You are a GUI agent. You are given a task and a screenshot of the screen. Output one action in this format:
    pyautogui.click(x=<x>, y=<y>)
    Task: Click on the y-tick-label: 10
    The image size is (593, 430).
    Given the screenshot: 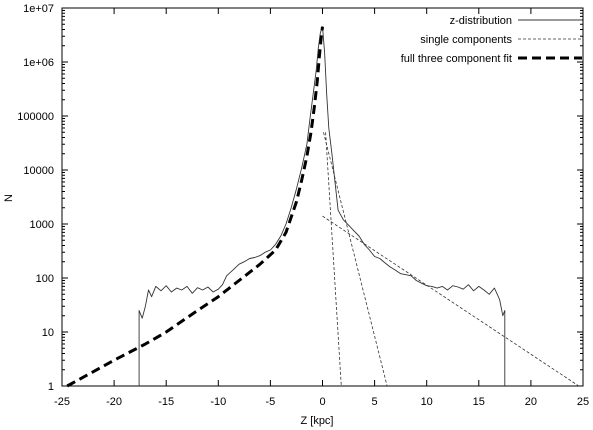 What is the action you would take?
    pyautogui.click(x=48, y=333)
    